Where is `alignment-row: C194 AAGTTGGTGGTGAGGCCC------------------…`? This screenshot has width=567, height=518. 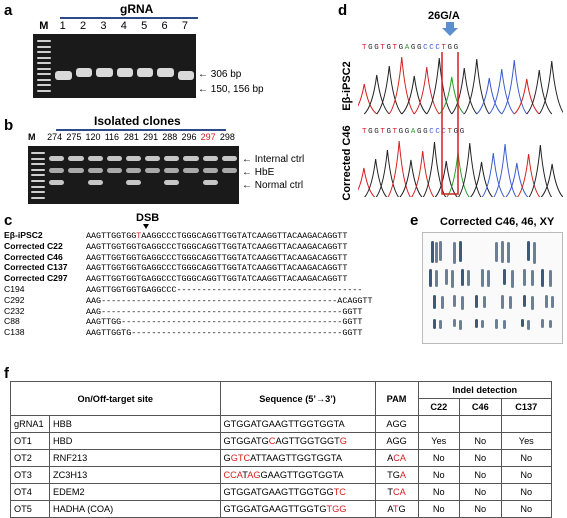
alignment-row: C194 AAGTTGGTGGTGAGGCCC------------------… is located at coordinates (183, 289).